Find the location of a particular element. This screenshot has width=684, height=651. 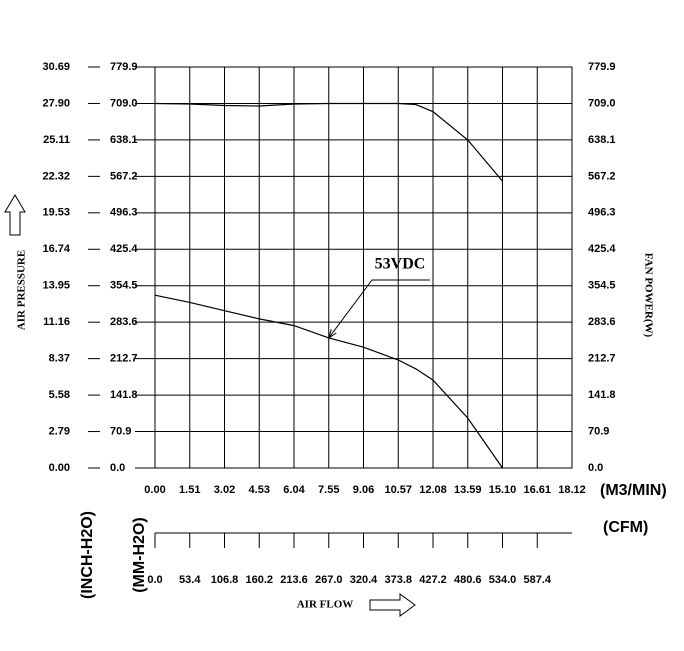

y-tick-label: 141.8 is located at coordinates (124, 395).